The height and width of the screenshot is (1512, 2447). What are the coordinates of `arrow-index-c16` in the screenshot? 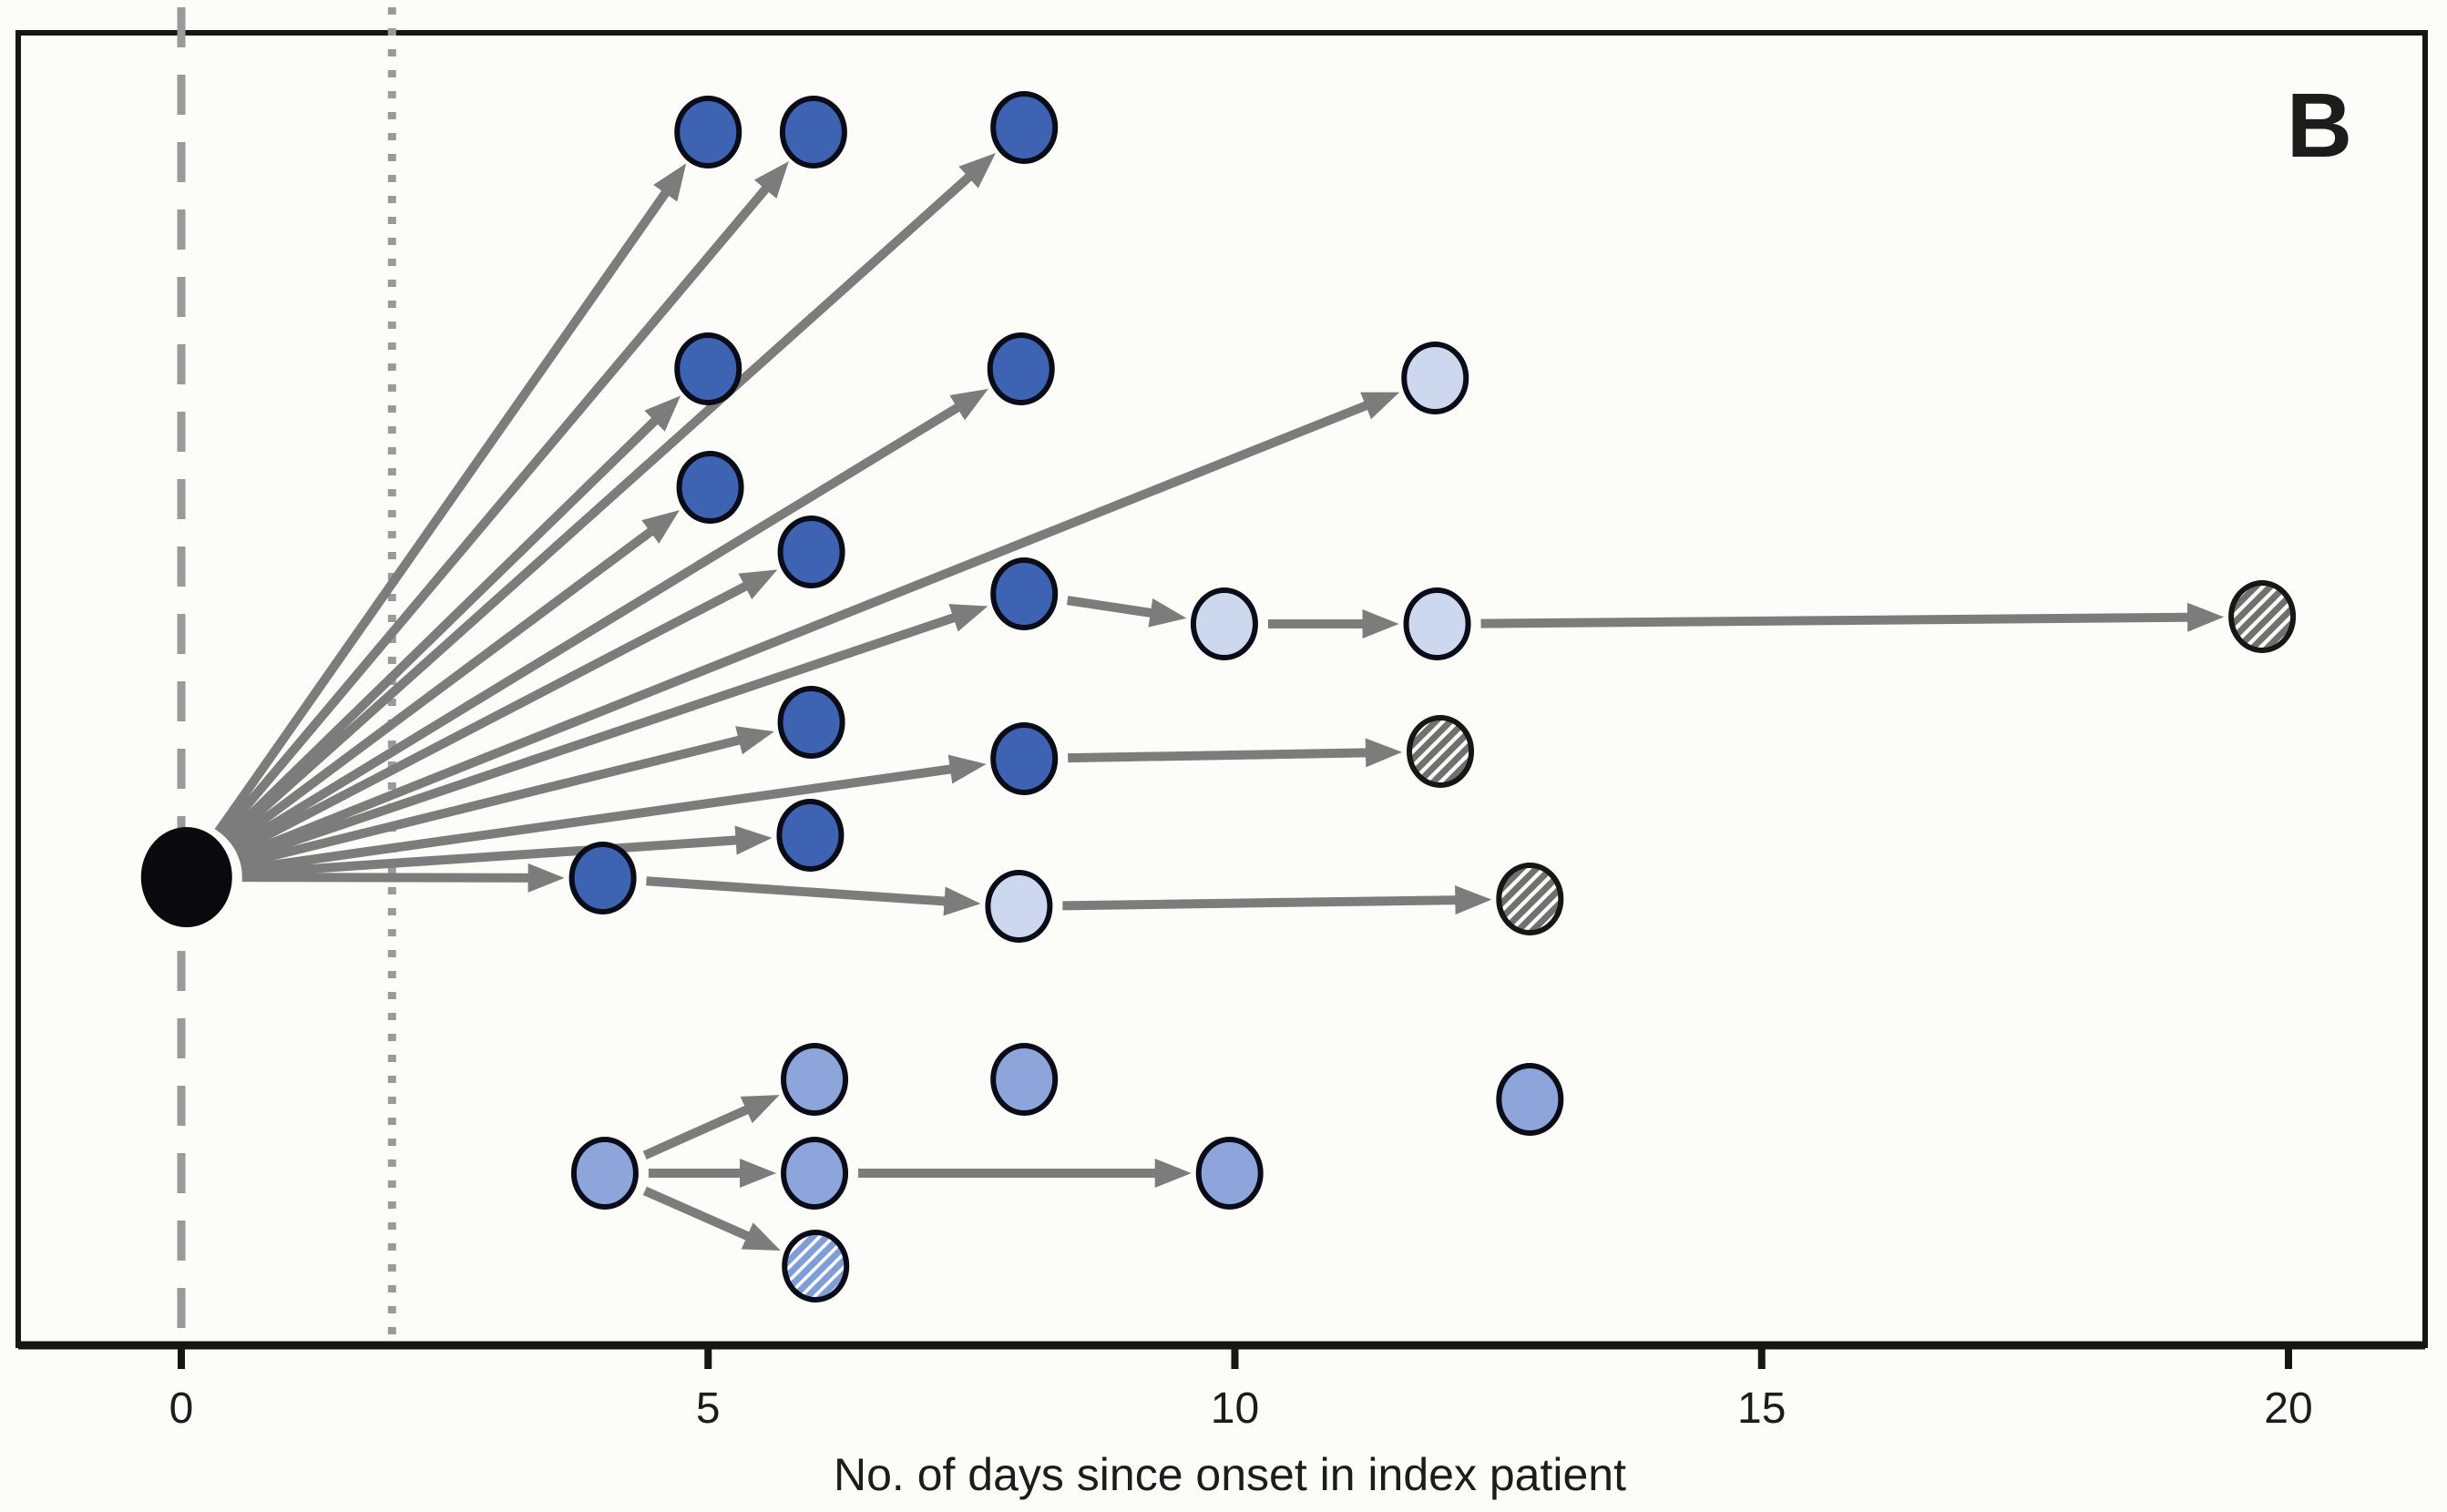 It's located at (498, 856).